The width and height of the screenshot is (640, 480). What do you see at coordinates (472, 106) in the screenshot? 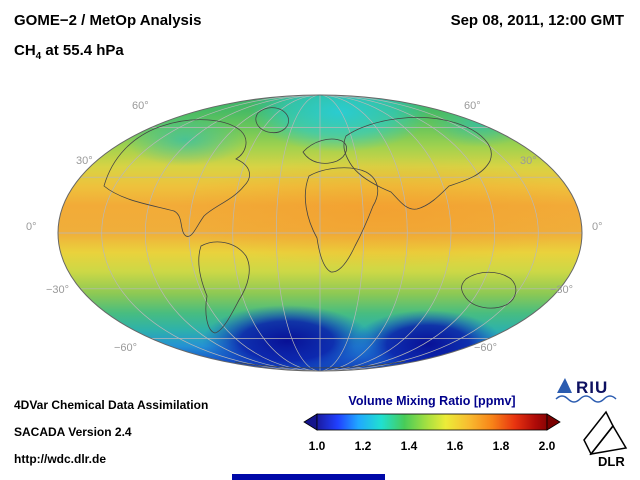
I see `lat-label-60n-right: 60°` at bounding box center [472, 106].